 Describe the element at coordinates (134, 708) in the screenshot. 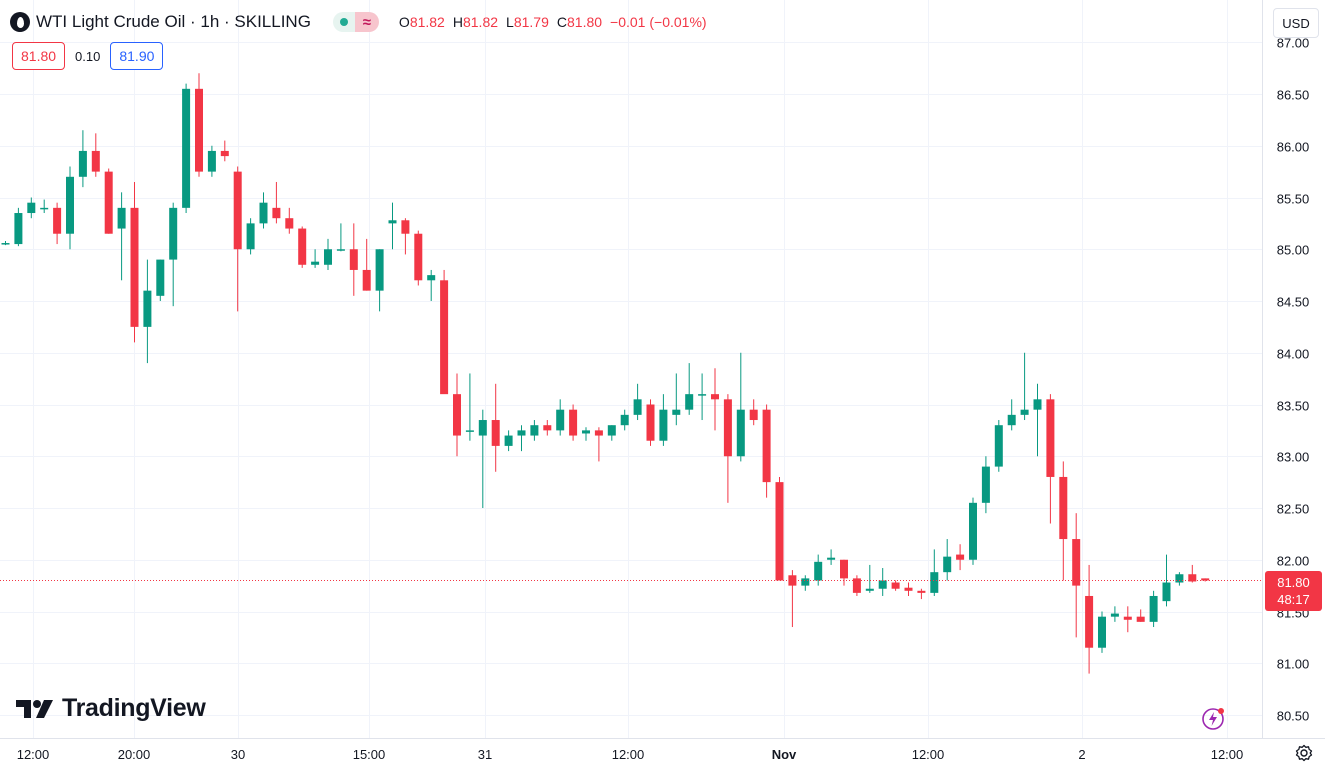

I see `brand-name: TradingView` at that location.